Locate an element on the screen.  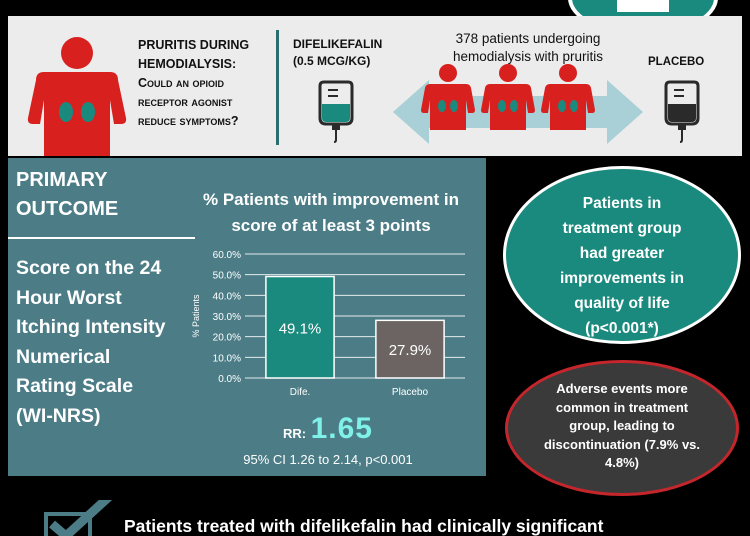
adverse-line-1: Adverse events more is located at coordinates (622, 388).